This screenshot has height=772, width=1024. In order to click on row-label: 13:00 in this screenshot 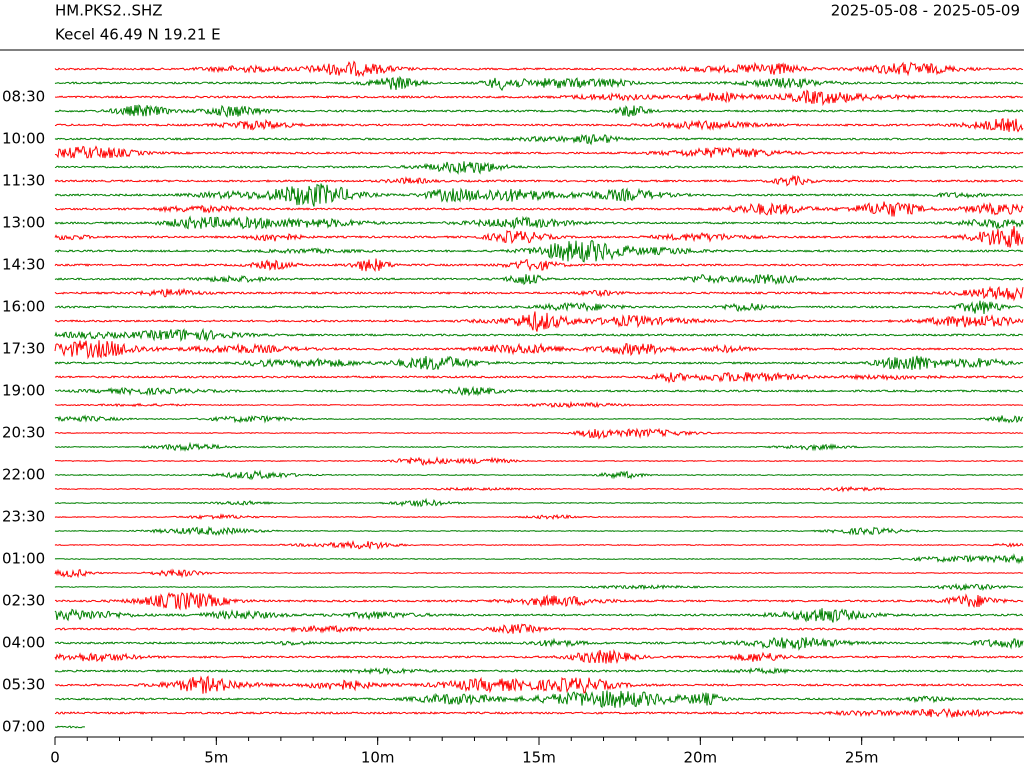, I will do `click(23, 223)`.